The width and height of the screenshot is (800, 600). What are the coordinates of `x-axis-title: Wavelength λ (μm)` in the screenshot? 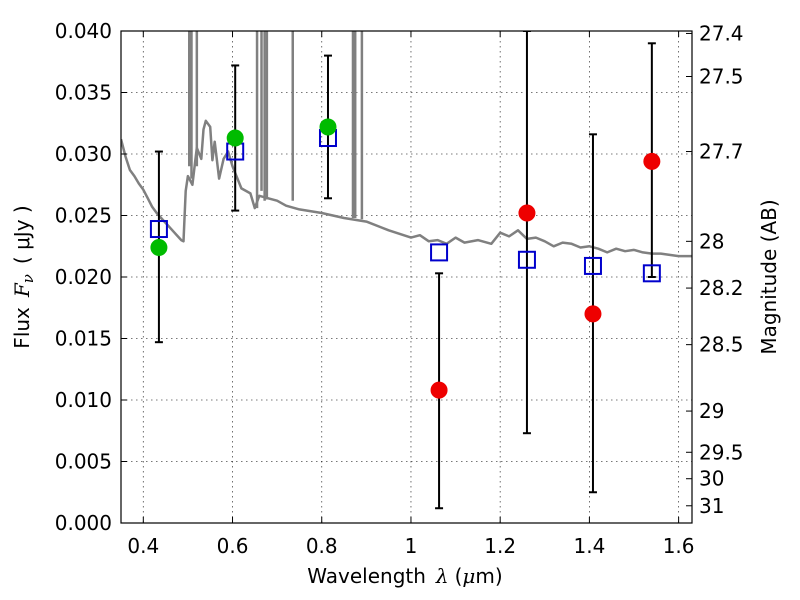 It's located at (404, 576).